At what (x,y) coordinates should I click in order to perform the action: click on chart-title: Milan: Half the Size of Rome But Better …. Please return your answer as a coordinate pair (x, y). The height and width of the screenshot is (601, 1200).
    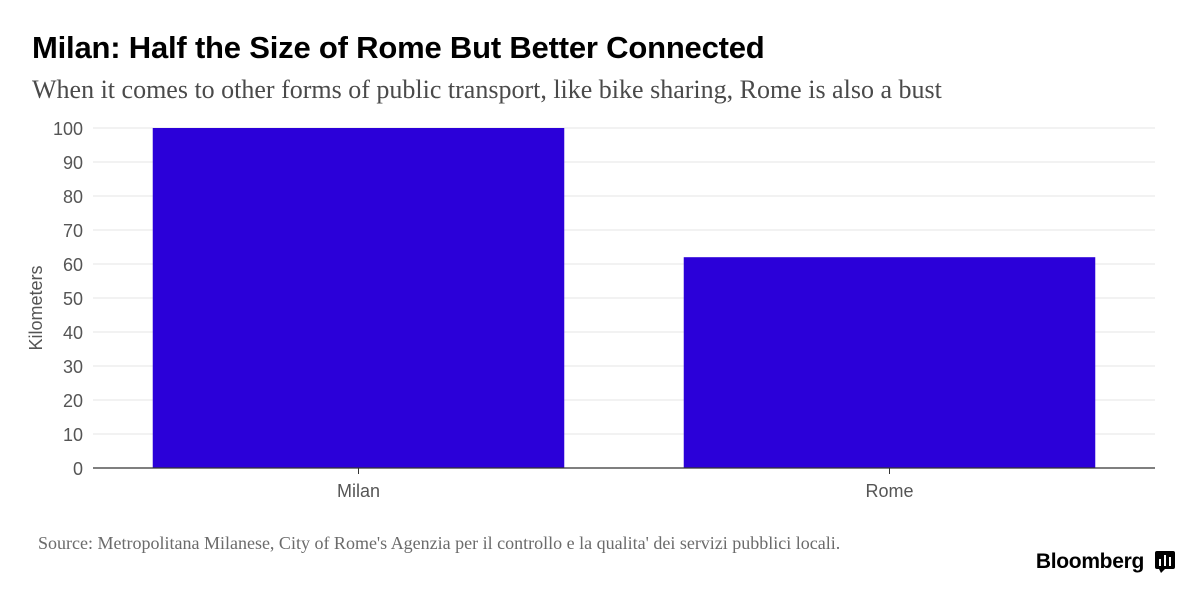
    Looking at the image, I should click on (398, 47).